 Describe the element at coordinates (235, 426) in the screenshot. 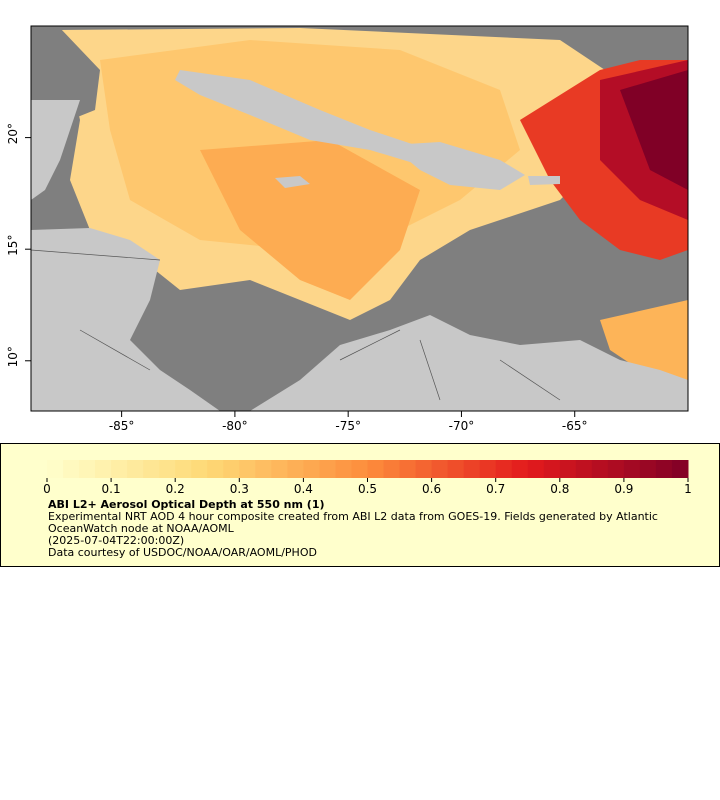

I see `x-tick-label: -80°` at that location.